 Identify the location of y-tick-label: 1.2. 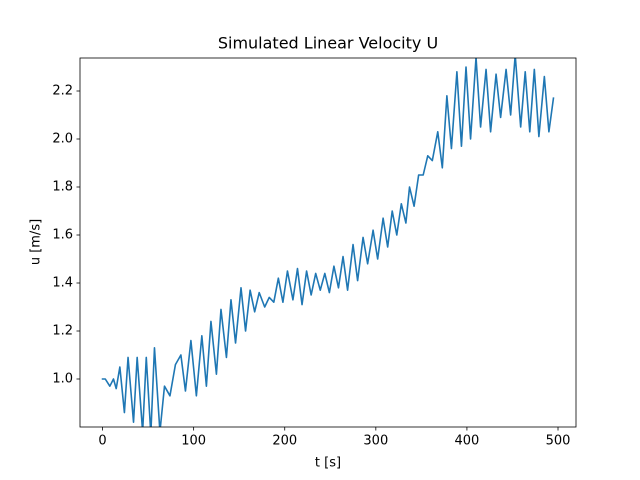
(62, 331).